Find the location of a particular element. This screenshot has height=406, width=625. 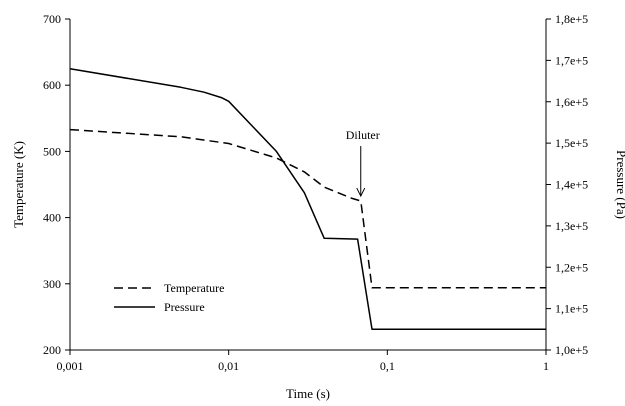

left-y-tick-label: 700 is located at coordinates (52, 19).